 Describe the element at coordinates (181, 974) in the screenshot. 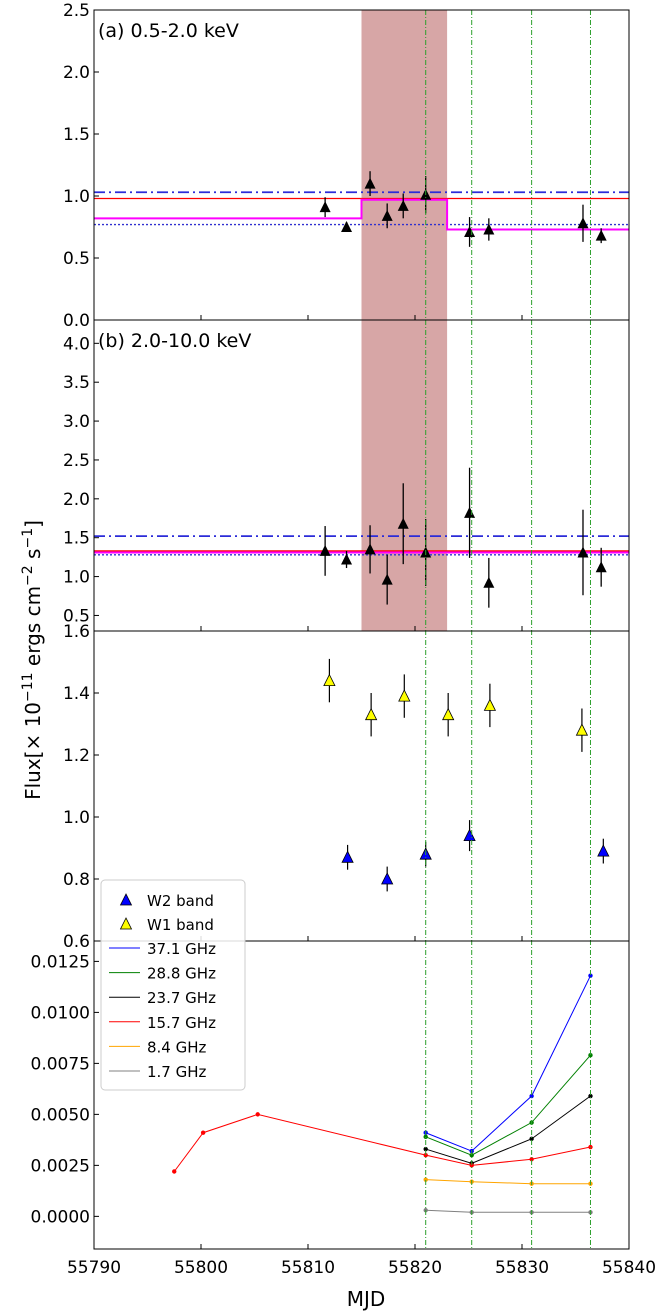

I see `legend-label: 28.8 GHz` at that location.